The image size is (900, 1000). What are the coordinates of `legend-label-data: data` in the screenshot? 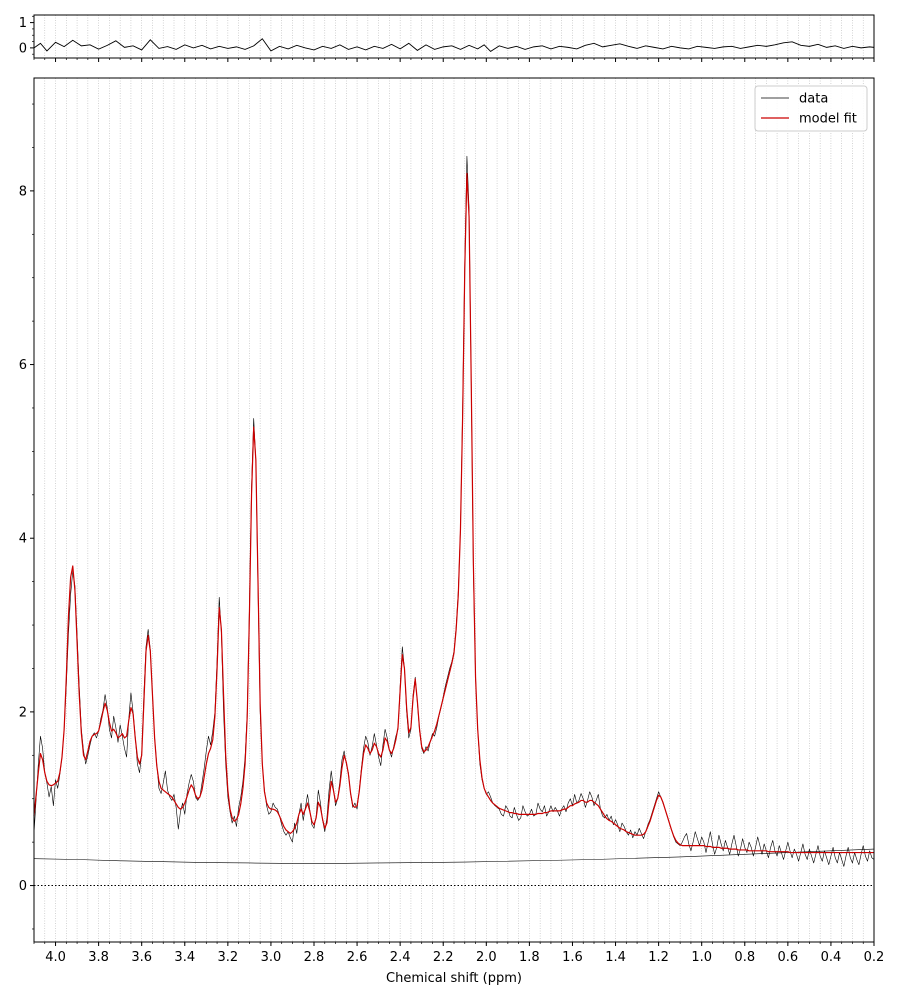 It's located at (813, 99).